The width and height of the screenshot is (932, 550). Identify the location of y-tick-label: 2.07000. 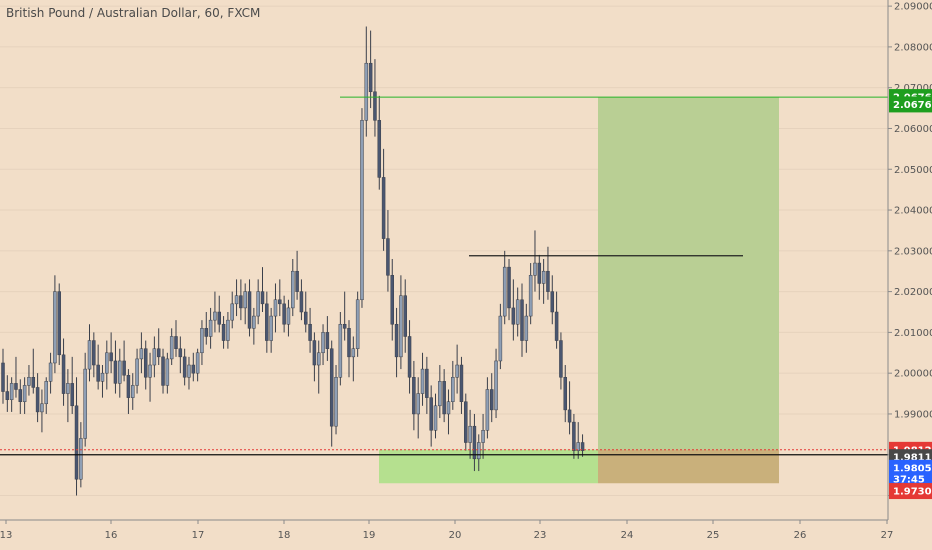
(913, 88).